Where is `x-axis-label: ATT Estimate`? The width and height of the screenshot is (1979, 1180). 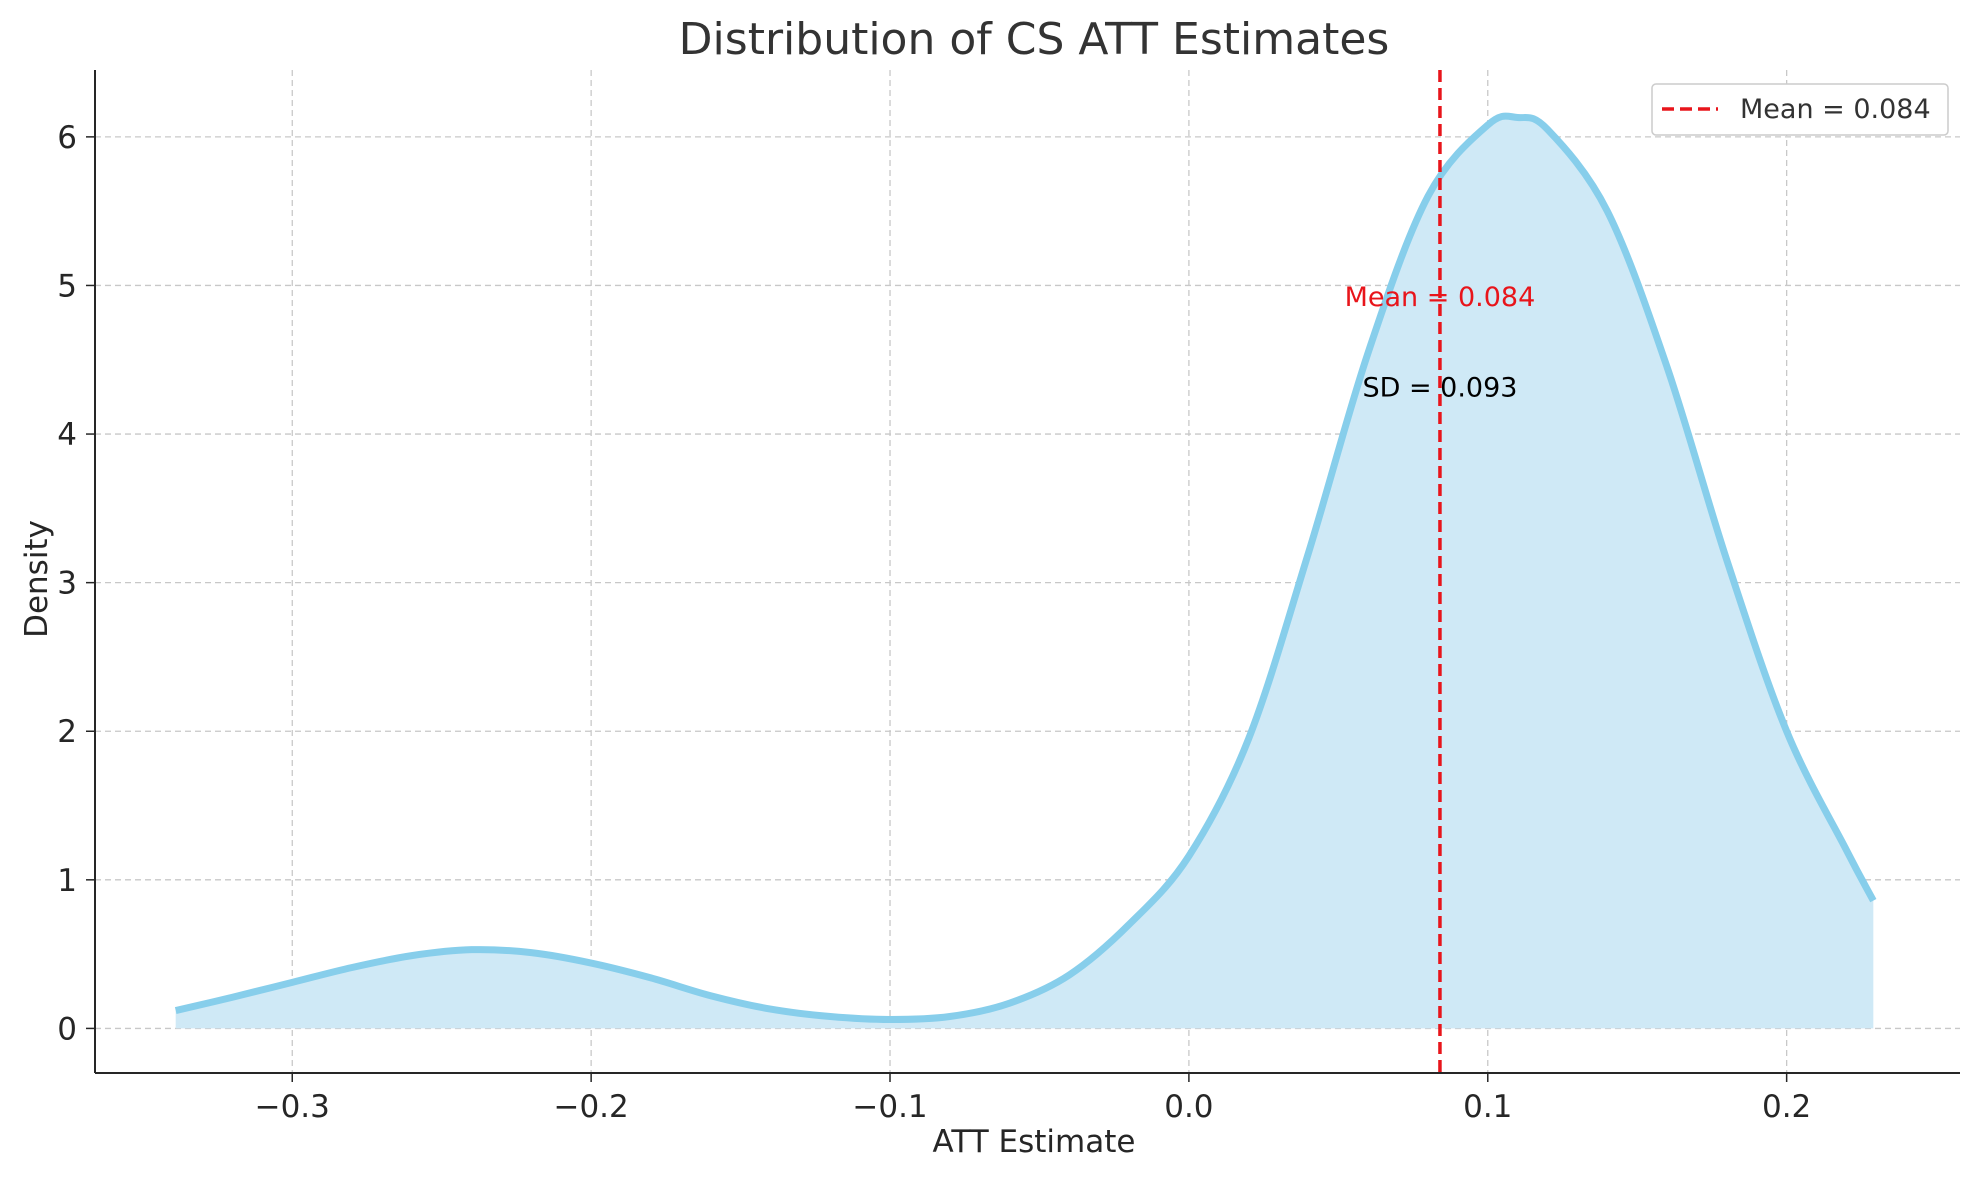 x-axis-label: ATT Estimate is located at coordinates (1034, 1142).